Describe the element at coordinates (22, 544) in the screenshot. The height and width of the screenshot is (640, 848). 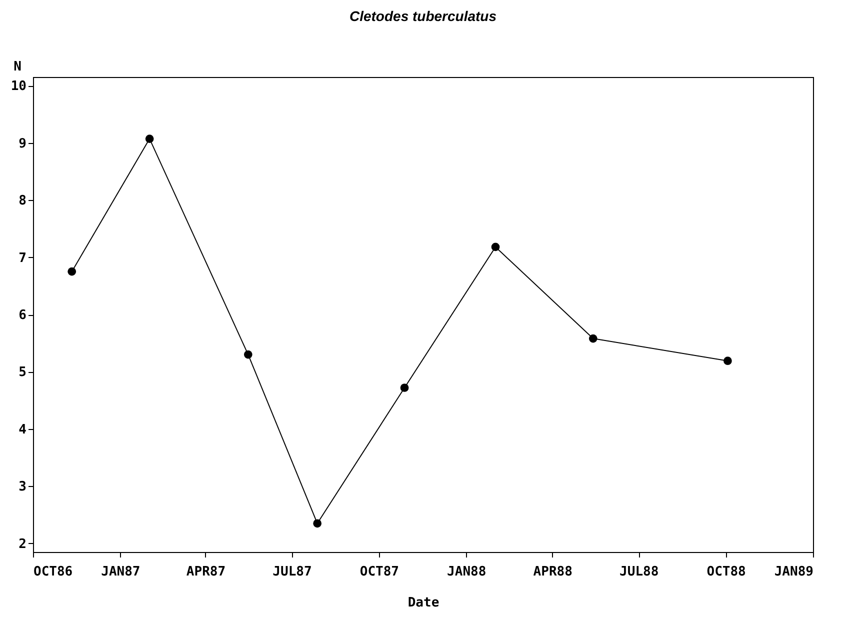
I see `y-tick-label: 2` at that location.